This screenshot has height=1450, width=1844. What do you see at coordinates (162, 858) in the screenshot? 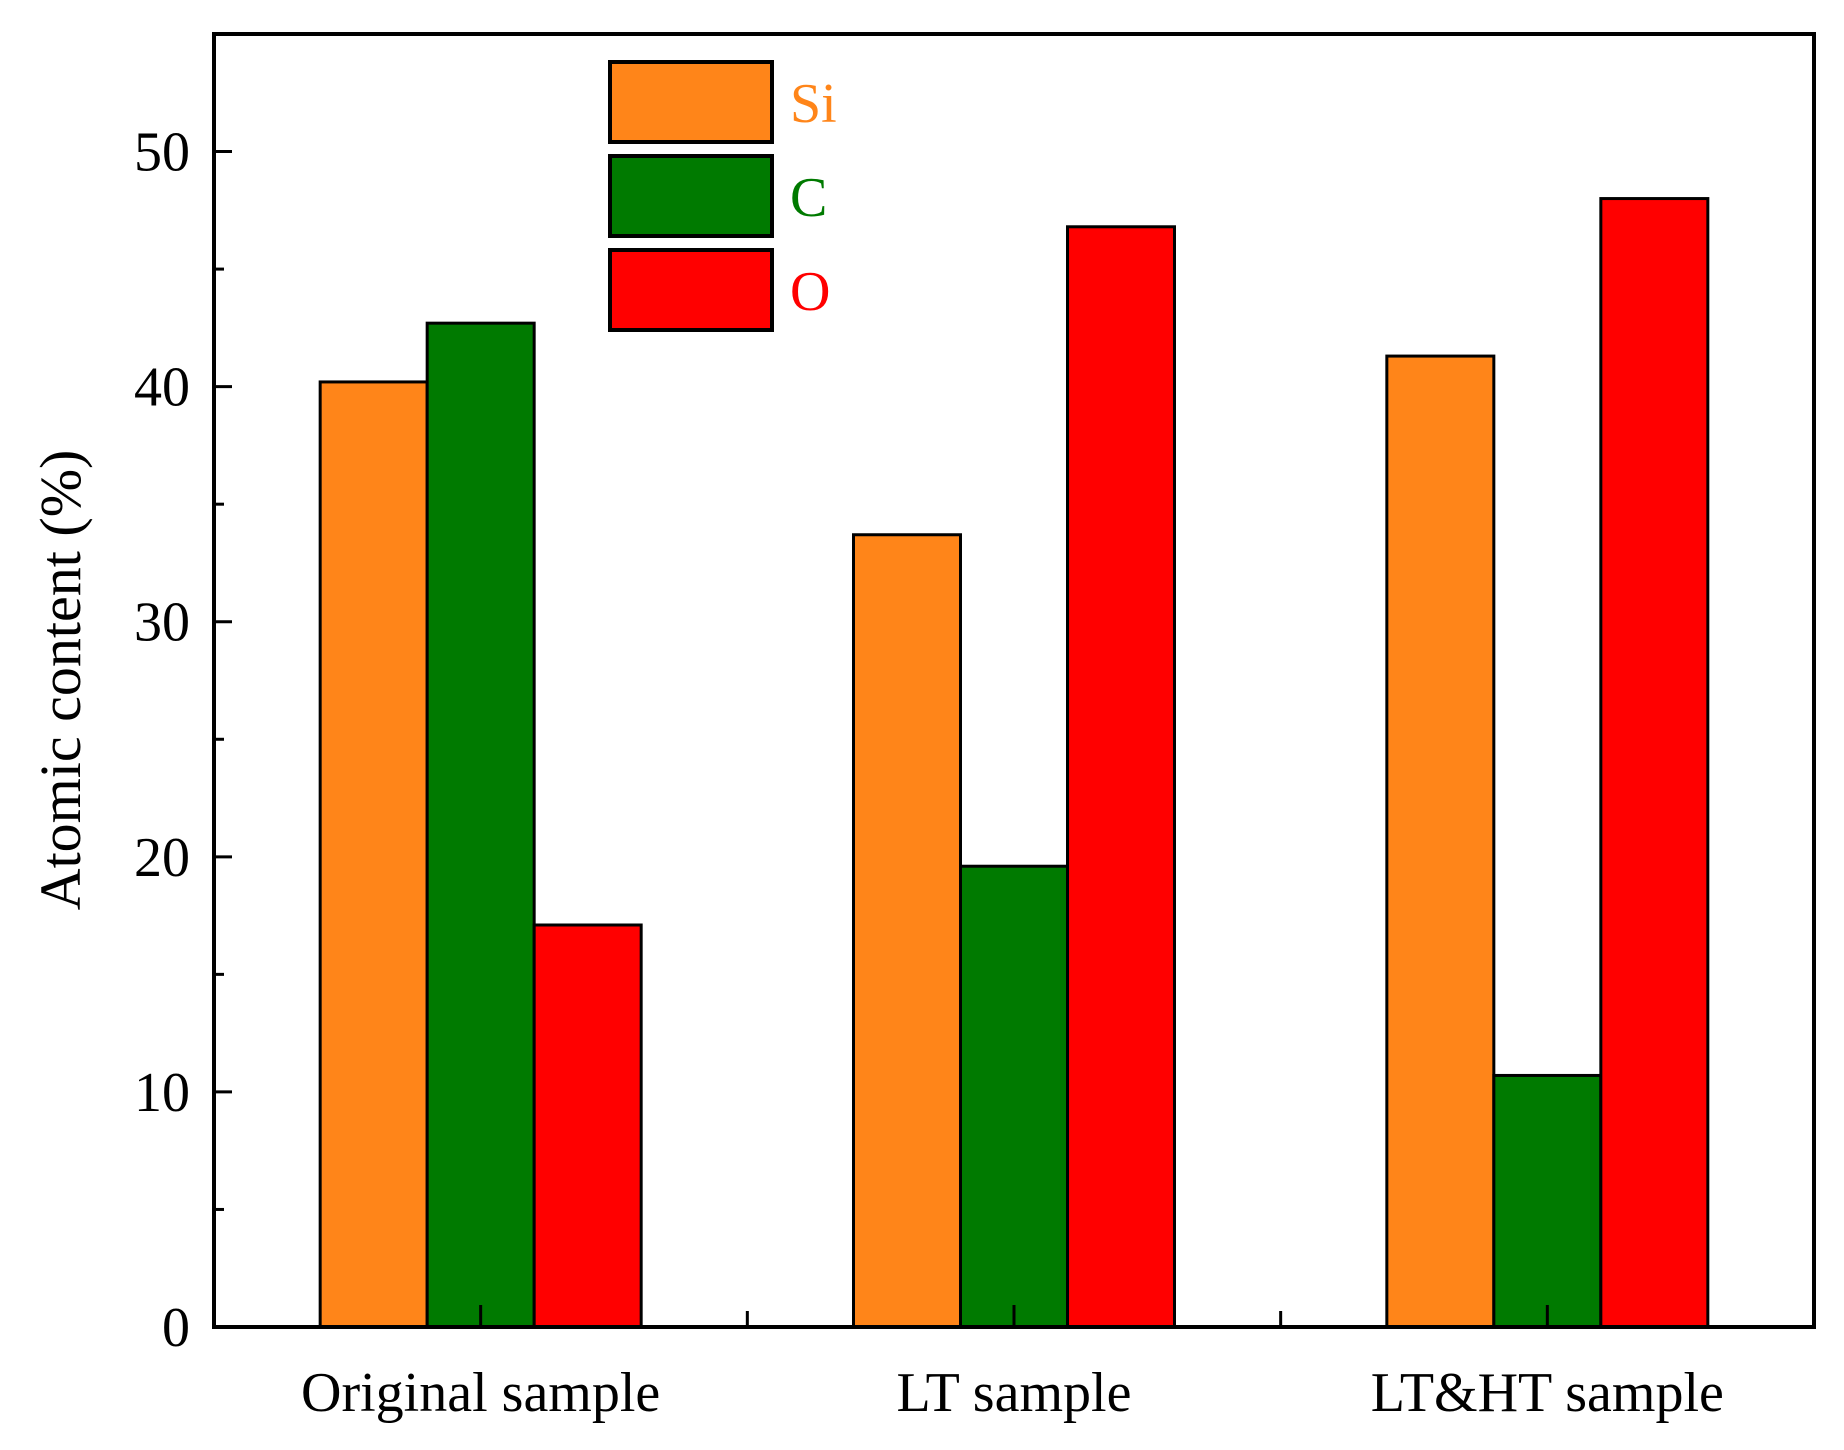
I see `y-tick-label: 20` at bounding box center [162, 858].